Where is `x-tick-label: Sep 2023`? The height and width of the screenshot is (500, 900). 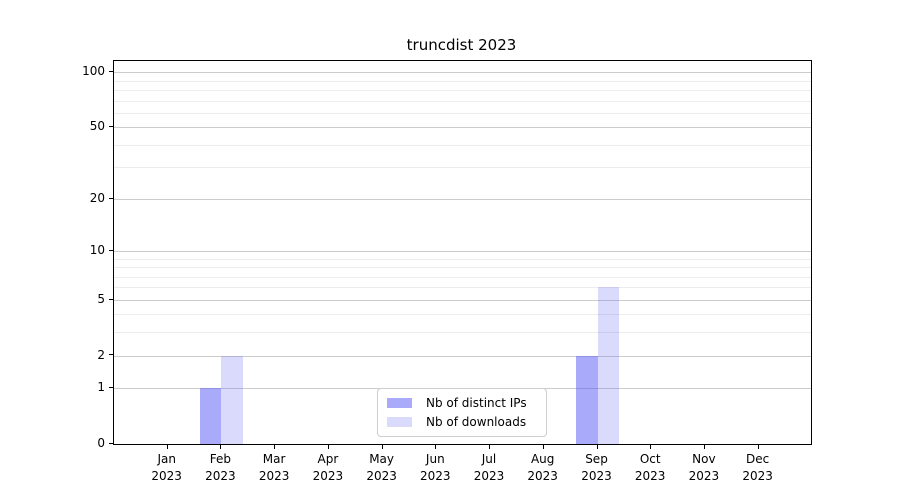 x-tick-label: Sep 2023 is located at coordinates (596, 467).